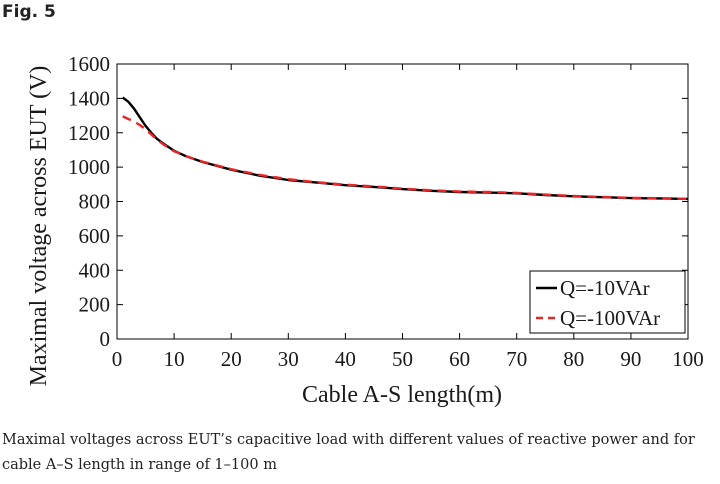 The width and height of the screenshot is (720, 484). Describe the element at coordinates (105, 339) in the screenshot. I see `y-tick-label: 0` at that location.